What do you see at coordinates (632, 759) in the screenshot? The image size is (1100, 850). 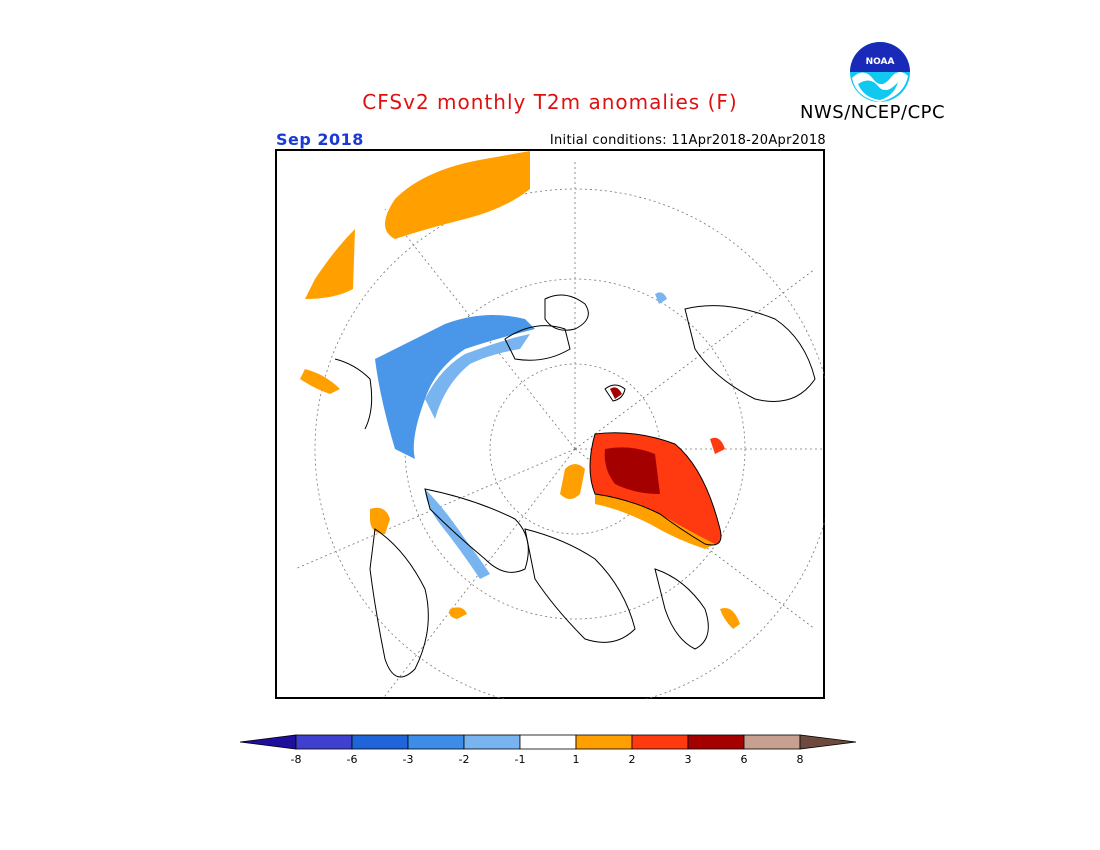 I see `colorbar-tick-label: 2` at bounding box center [632, 759].